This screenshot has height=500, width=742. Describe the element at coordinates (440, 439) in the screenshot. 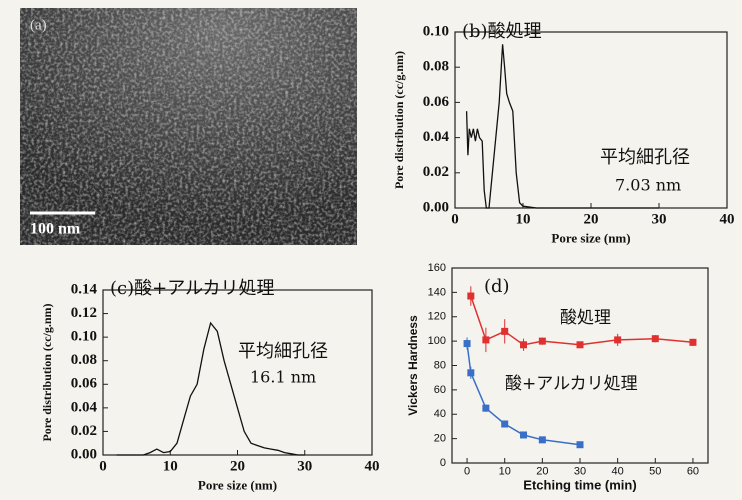

I see `y-tick-label: 20` at that location.